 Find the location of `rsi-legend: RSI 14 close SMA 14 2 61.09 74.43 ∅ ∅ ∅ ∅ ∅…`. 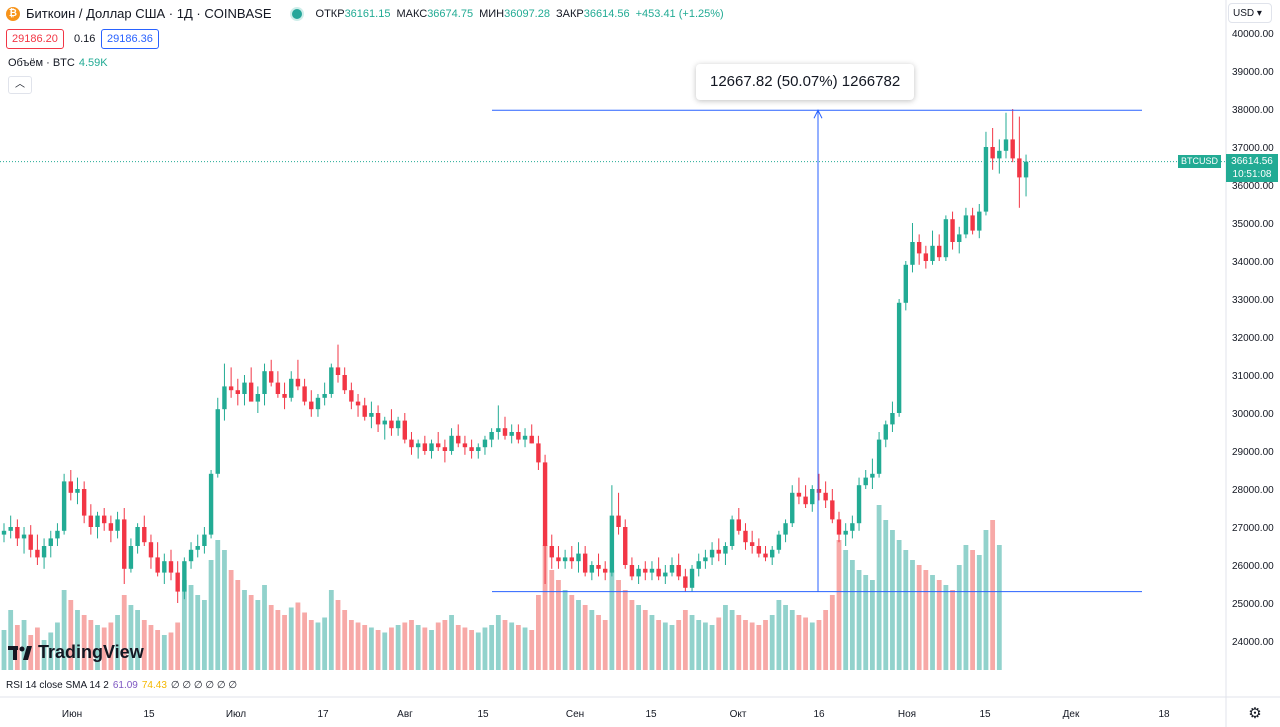

rsi-legend: RSI 14 close SMA 14 2 61.09 74.43 ∅ ∅ ∅ ∅ ∅… is located at coordinates (121, 685).